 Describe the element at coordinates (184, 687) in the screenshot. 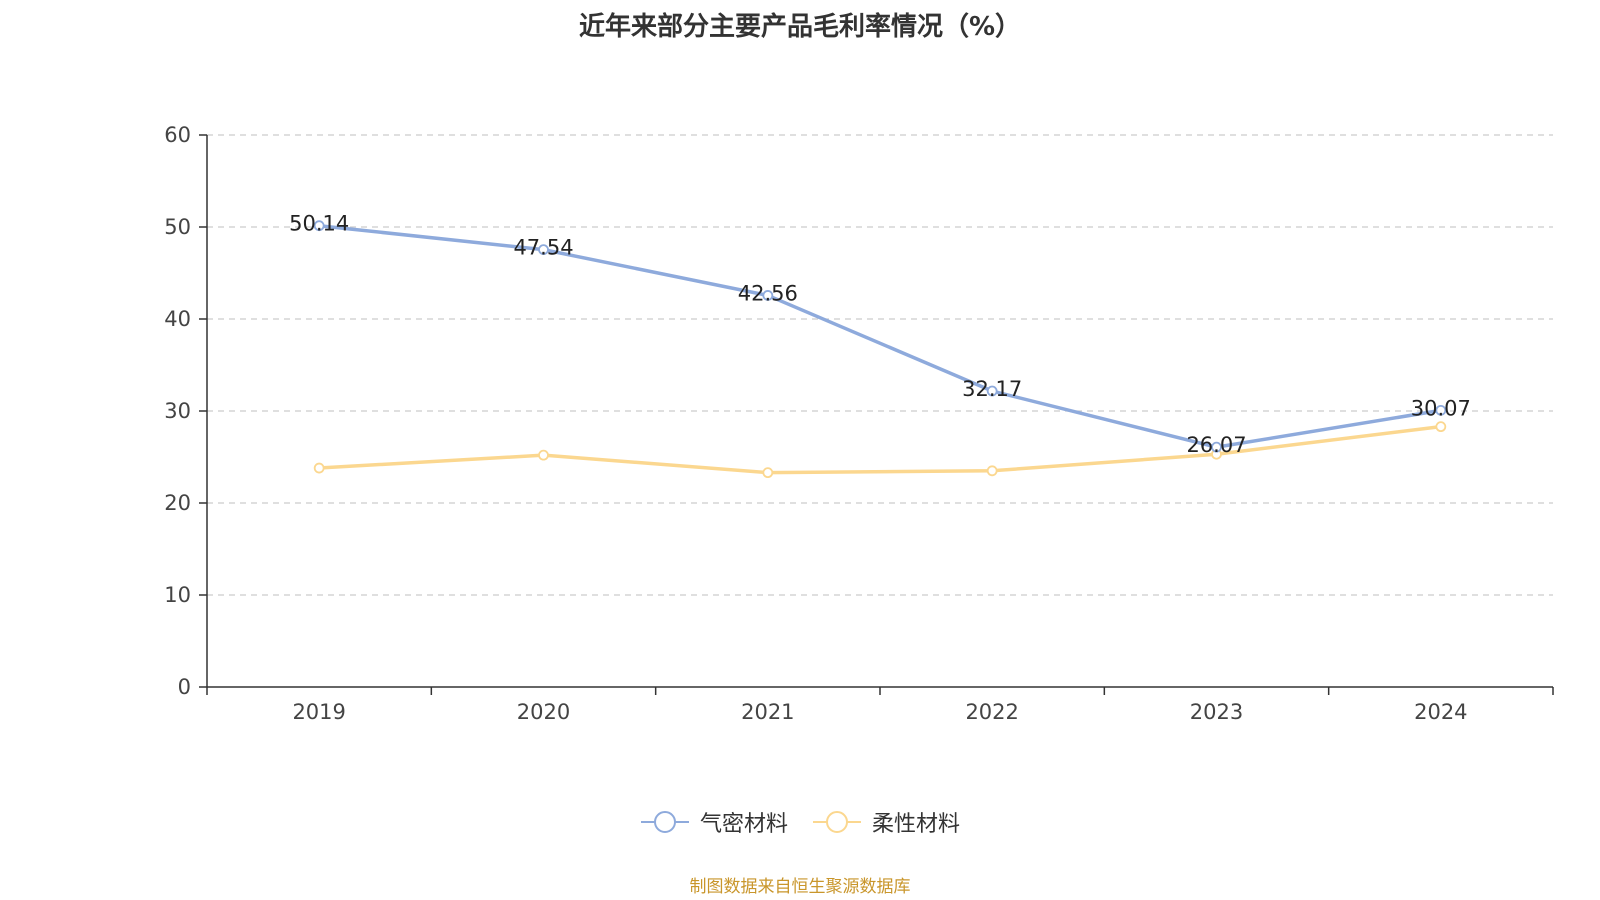

I see `y-tick-label: 0` at that location.